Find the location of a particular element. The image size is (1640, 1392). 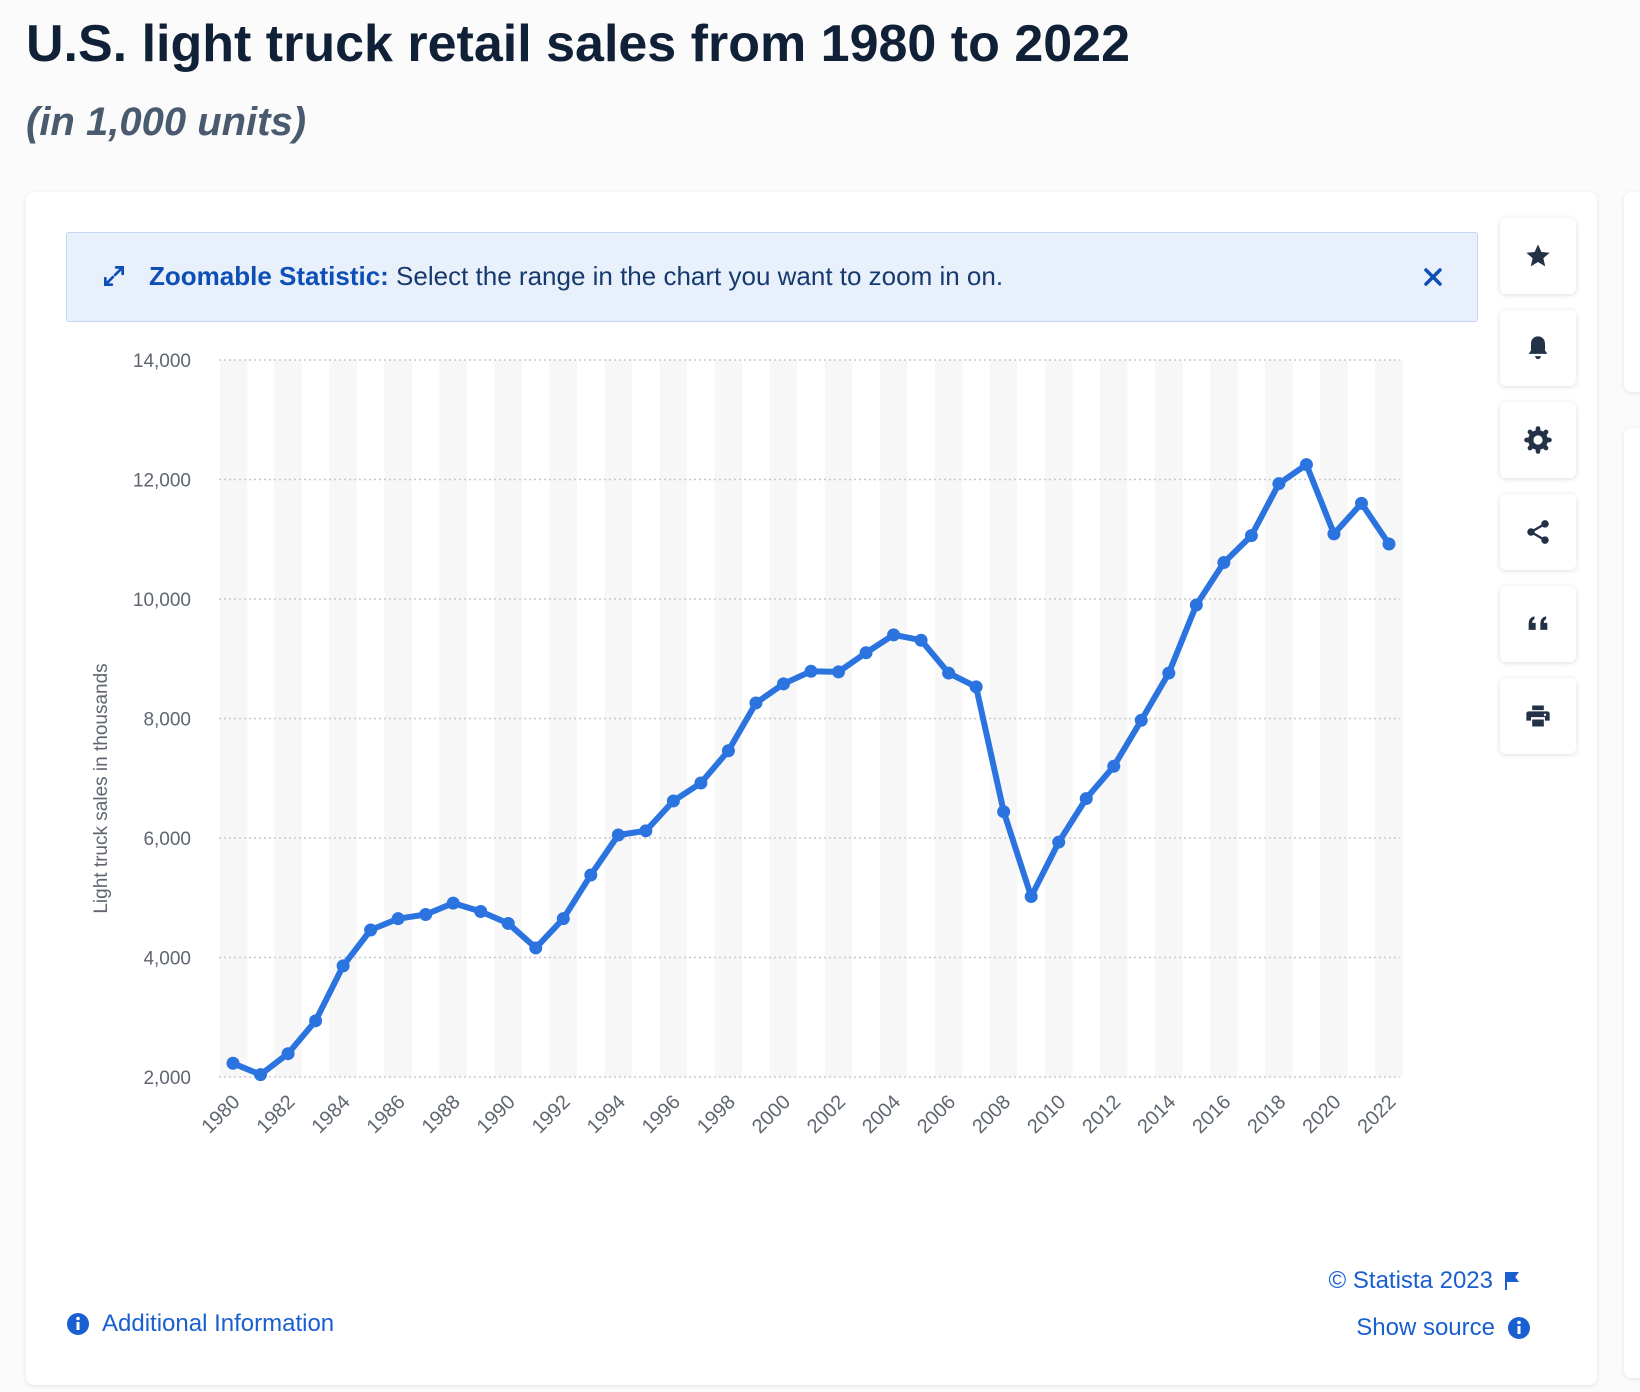

x-tick-label: 2002 is located at coordinates (826, 1114).